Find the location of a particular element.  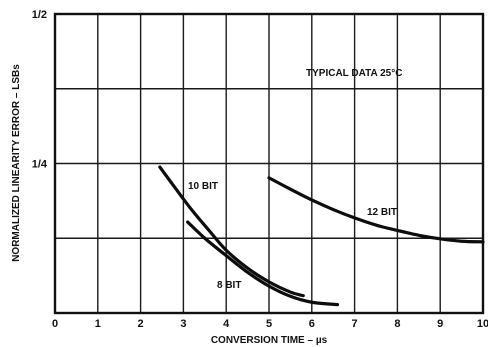

x-tick-label: 3 is located at coordinates (183, 324).